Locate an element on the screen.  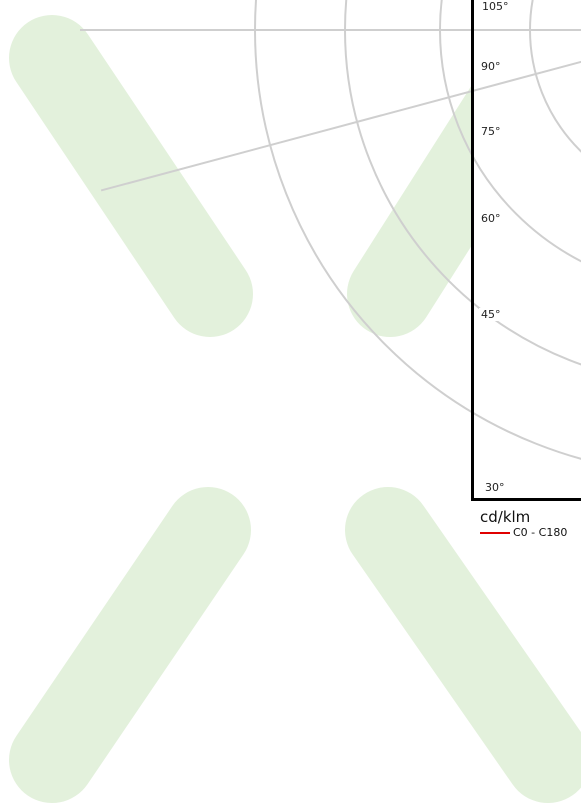
angle-label-60: 60° is located at coordinates (491, 218).